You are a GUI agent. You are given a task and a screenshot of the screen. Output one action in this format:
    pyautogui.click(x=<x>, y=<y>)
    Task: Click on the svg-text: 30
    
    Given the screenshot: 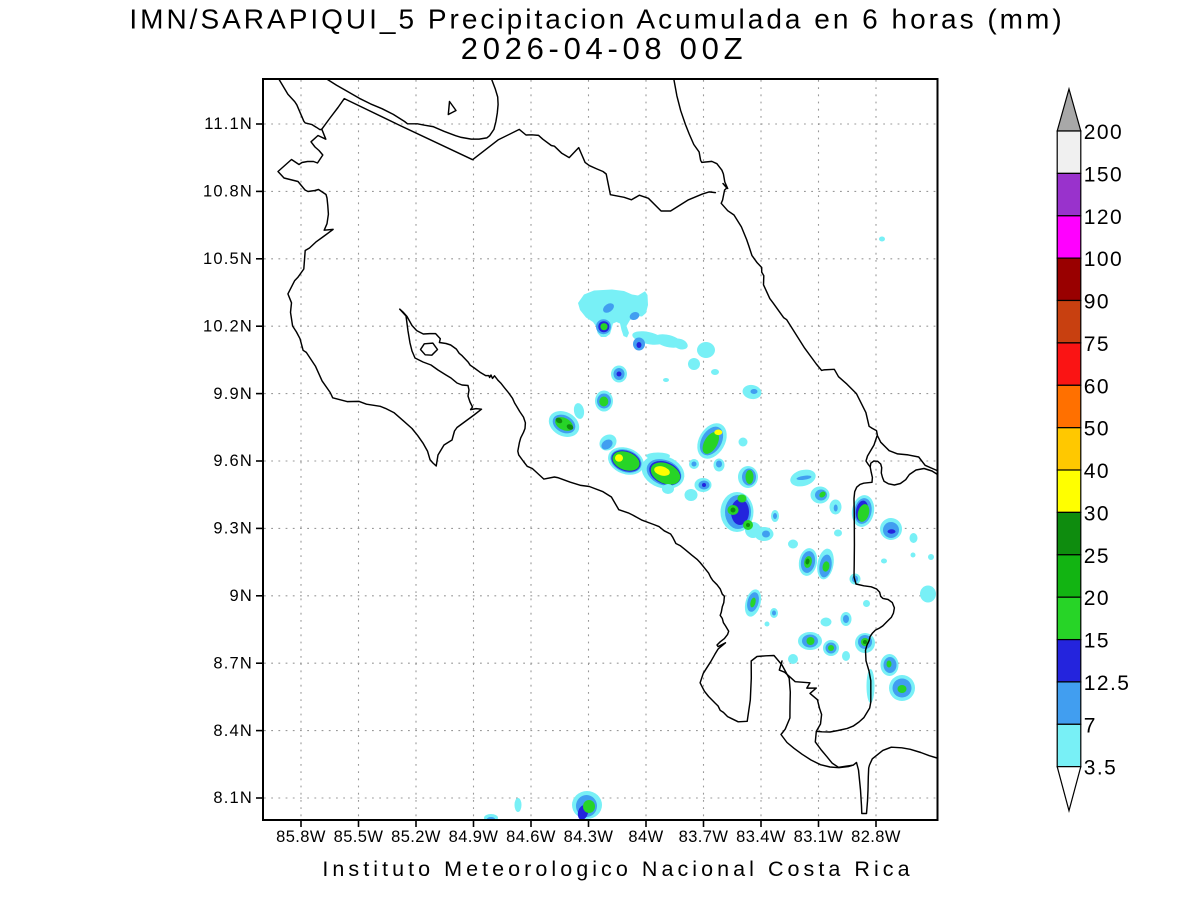 What is the action you would take?
    pyautogui.click(x=1097, y=513)
    